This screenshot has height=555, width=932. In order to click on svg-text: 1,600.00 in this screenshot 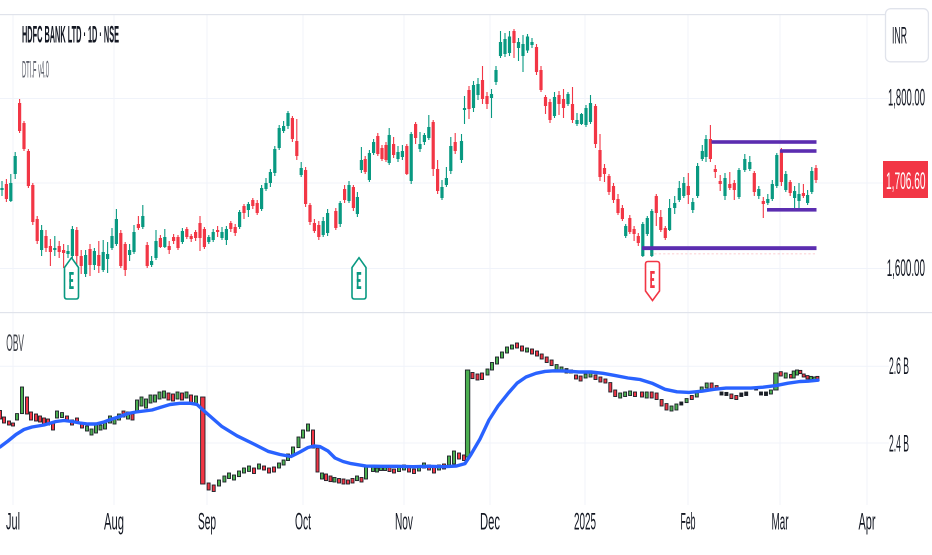, I will do `click(906, 268)`.